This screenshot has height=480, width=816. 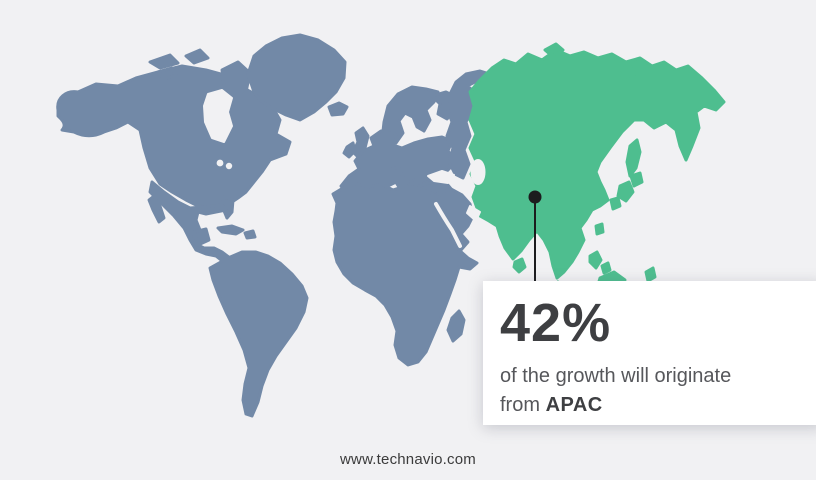 What do you see at coordinates (478, 172) in the screenshot?
I see `caspian-sea` at bounding box center [478, 172].